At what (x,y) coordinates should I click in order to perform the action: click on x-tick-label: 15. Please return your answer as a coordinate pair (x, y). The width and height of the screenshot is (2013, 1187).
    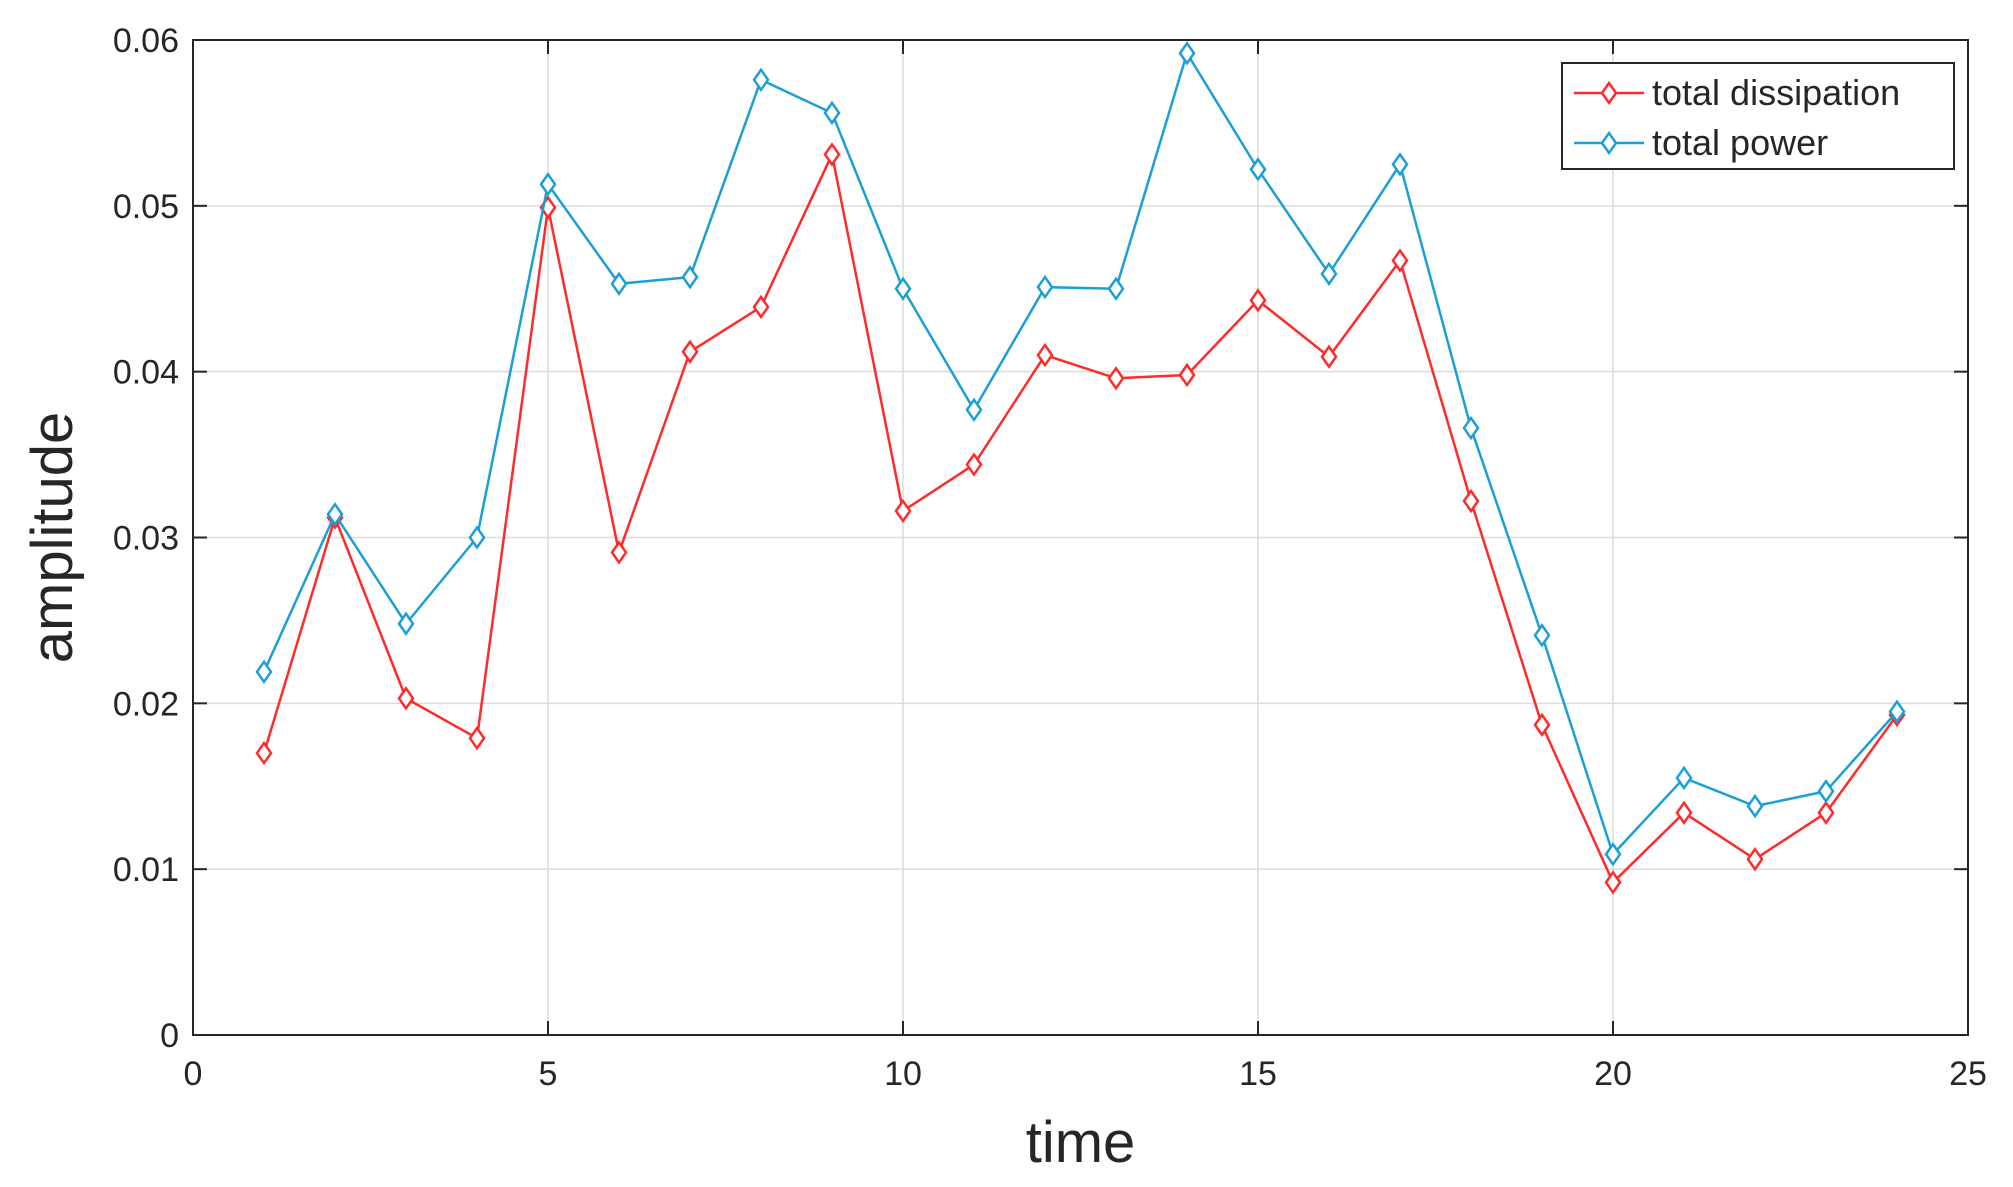
    Looking at the image, I should click on (1258, 1074).